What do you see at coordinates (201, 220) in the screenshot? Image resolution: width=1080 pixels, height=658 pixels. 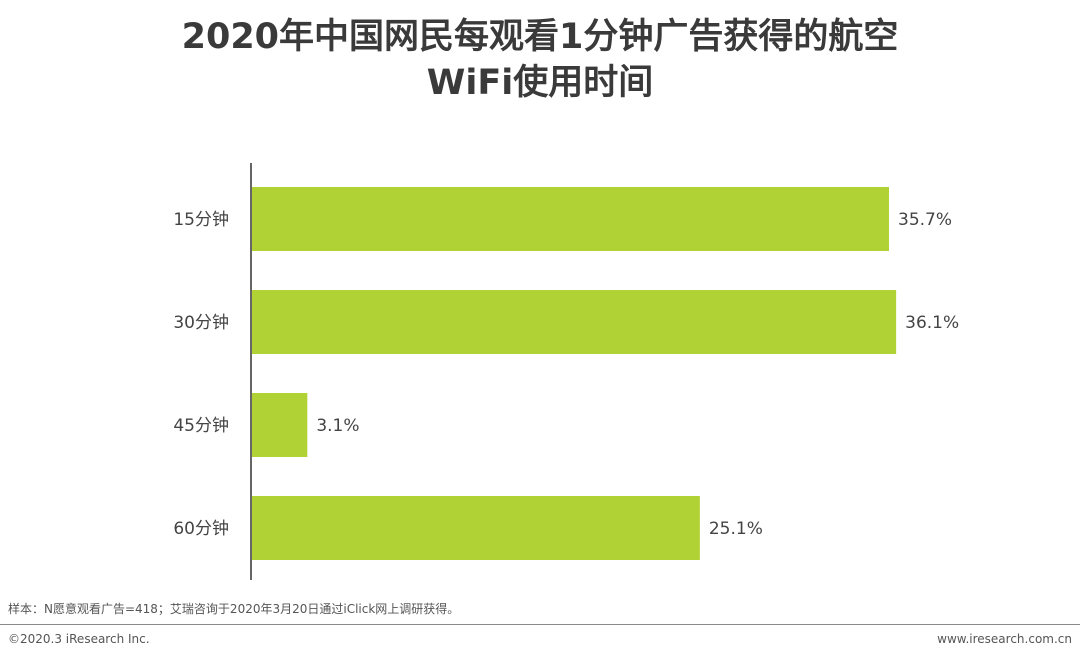 I see `category-label: 15分钟` at bounding box center [201, 220].